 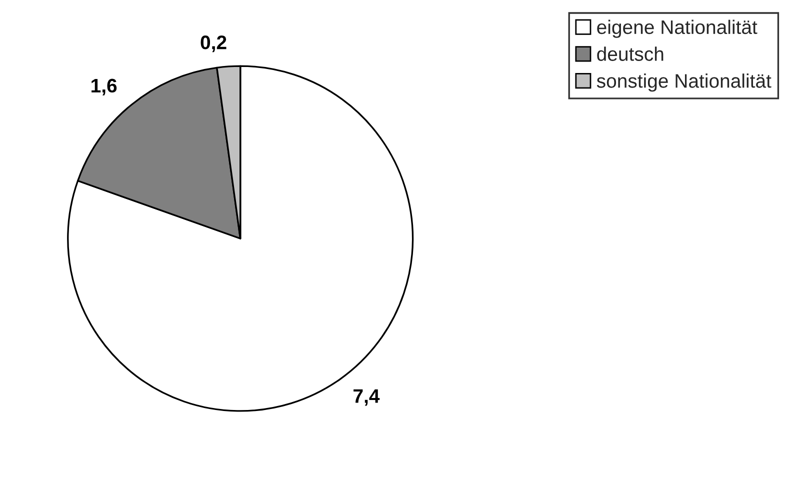 What do you see at coordinates (367, 397) in the screenshot?
I see `data-label: 7,4` at bounding box center [367, 397].